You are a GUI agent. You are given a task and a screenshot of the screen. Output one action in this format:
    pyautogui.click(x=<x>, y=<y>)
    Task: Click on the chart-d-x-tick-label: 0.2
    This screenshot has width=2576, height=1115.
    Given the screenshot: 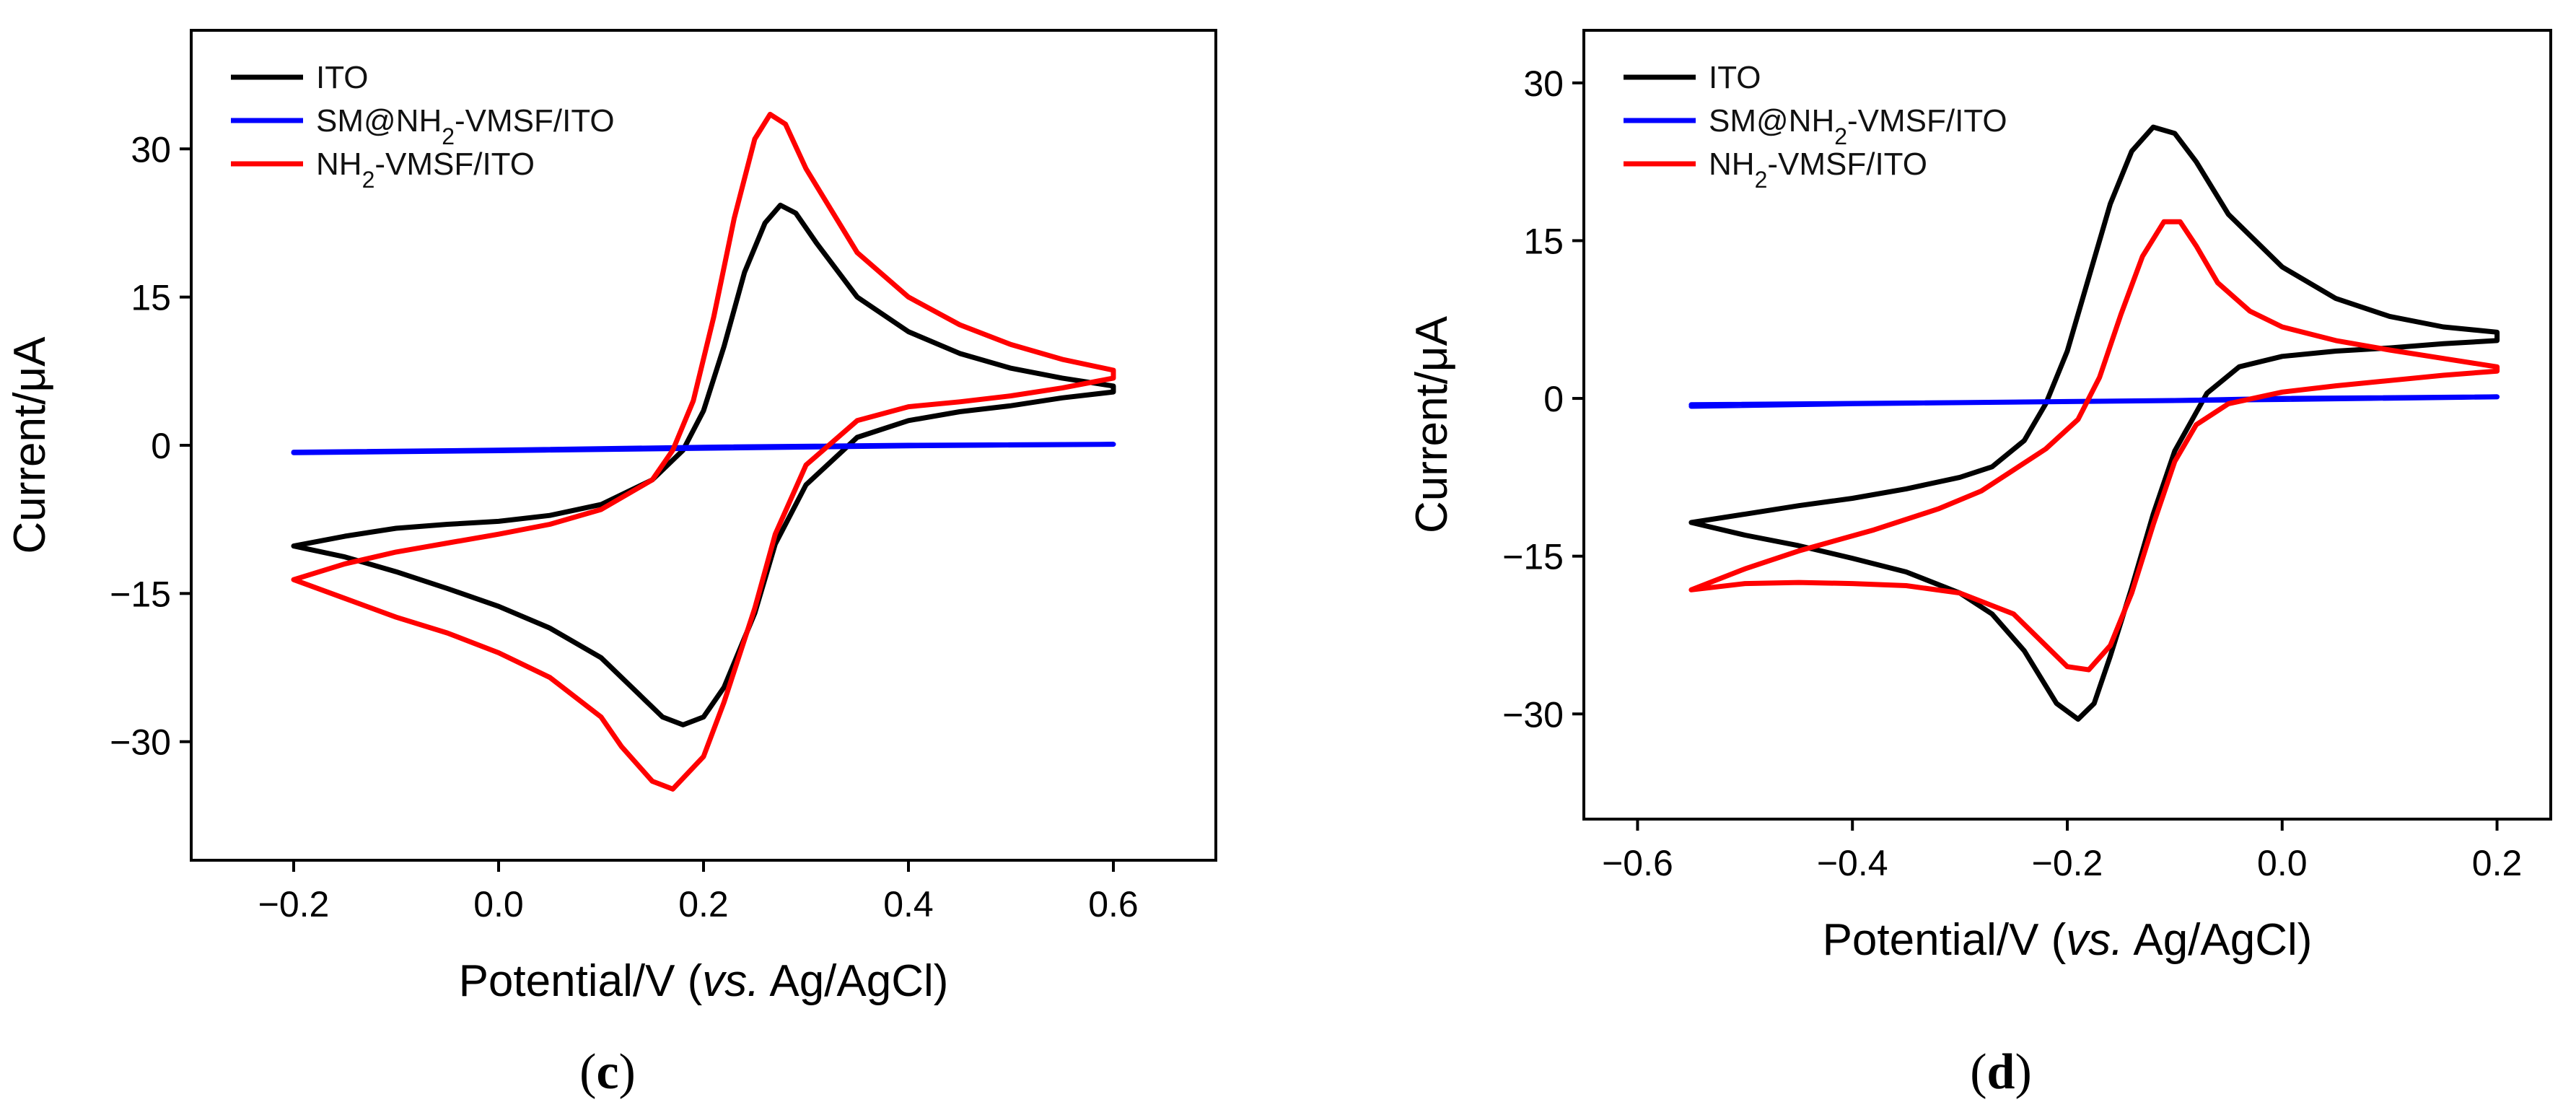 What is the action you would take?
    pyautogui.click(x=2497, y=863)
    